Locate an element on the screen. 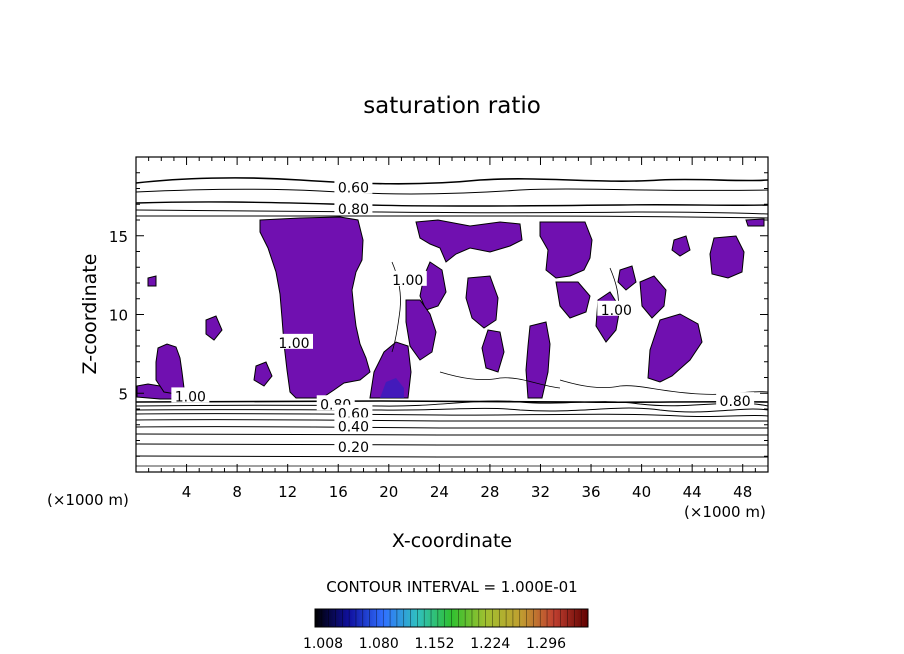 The height and width of the screenshot is (654, 904). colorbar-bands is located at coordinates (451, 618).